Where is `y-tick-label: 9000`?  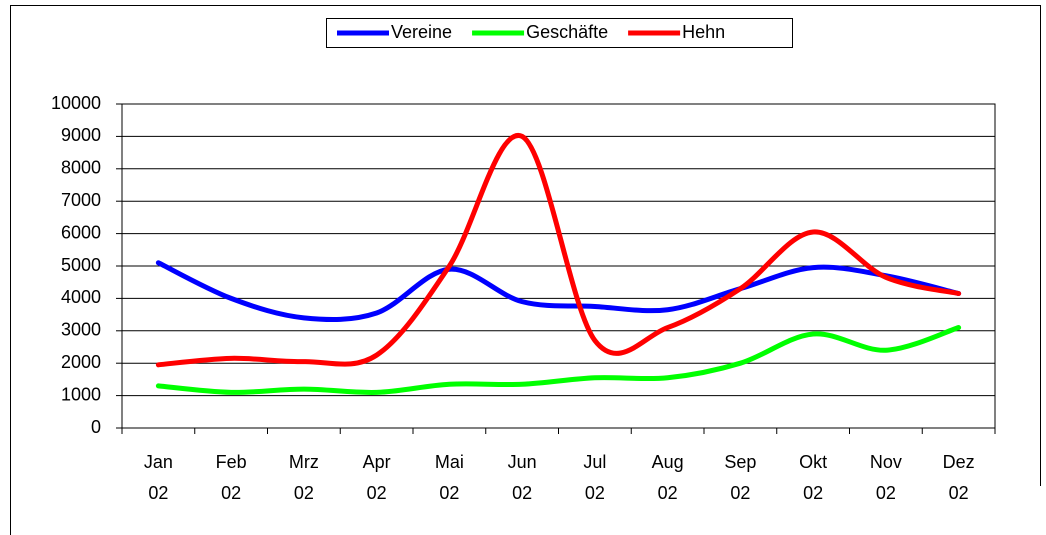 y-tick-label: 9000 is located at coordinates (81, 135).